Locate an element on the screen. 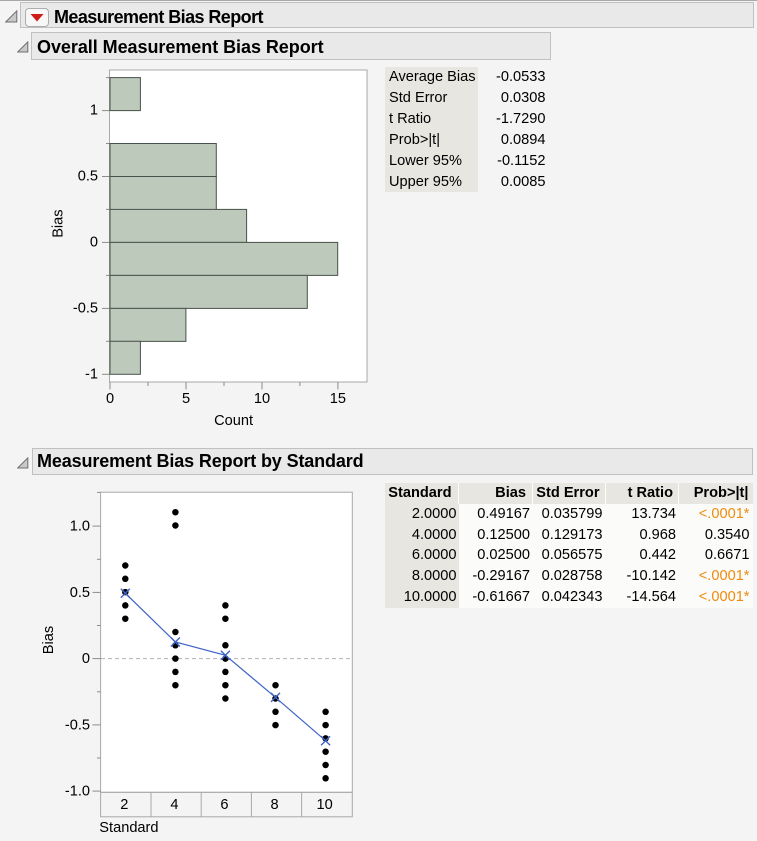 This screenshot has width=757, height=841. svg-text: 4 is located at coordinates (174, 805).